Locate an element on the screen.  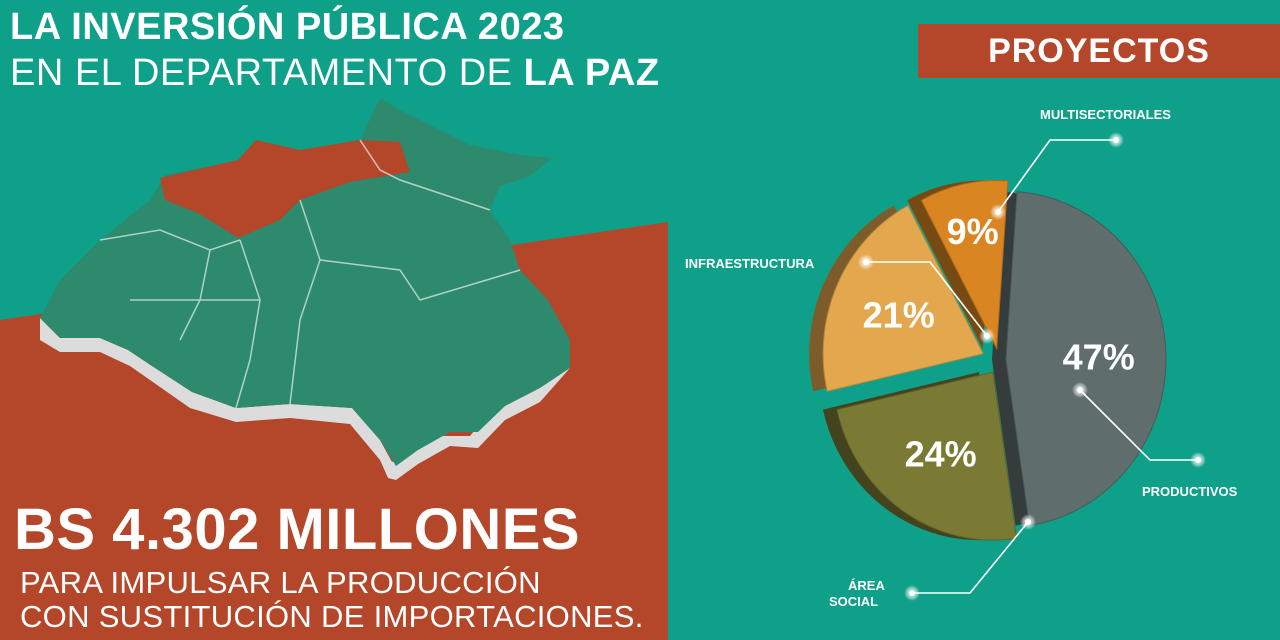
pie-value-label-0: 47% is located at coordinates (1099, 357).